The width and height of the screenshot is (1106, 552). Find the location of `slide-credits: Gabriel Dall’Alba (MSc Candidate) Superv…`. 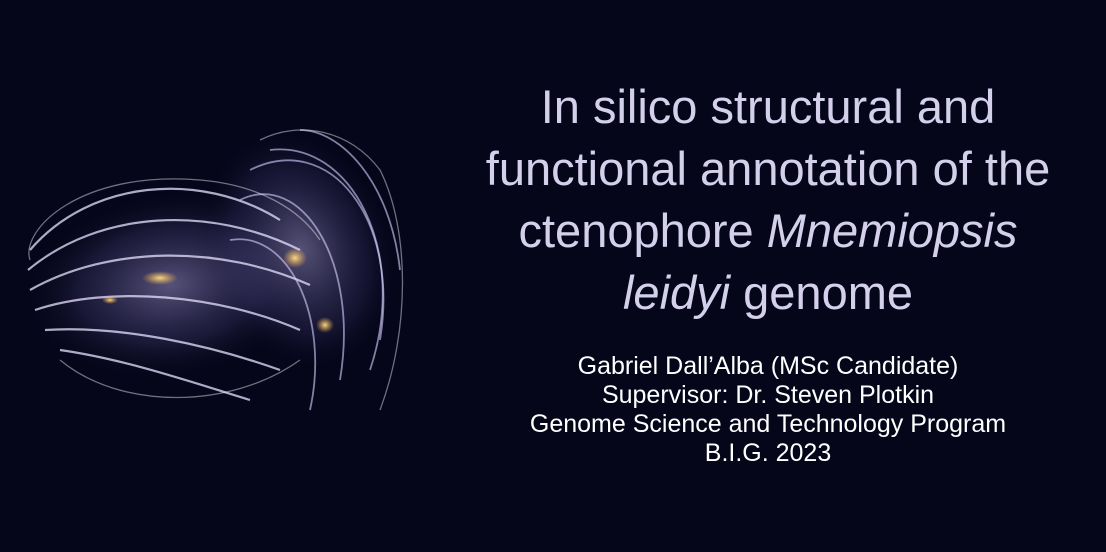

slide-credits: Gabriel Dall’Alba (MSc Candidate) Superv… is located at coordinates (768, 410).